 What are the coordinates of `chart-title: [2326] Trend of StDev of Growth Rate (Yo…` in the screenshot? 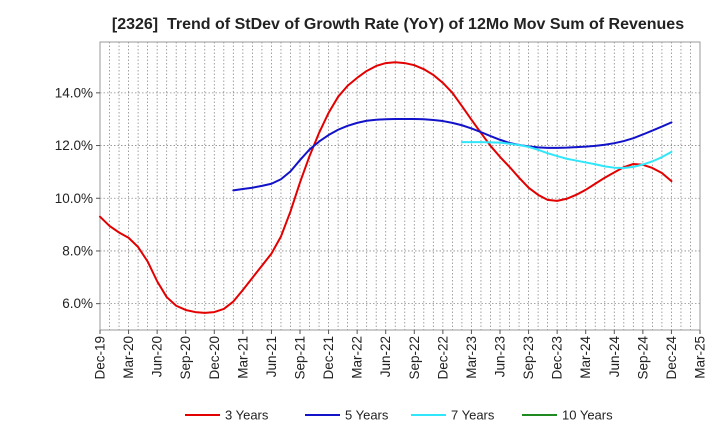 It's located at (398, 24).